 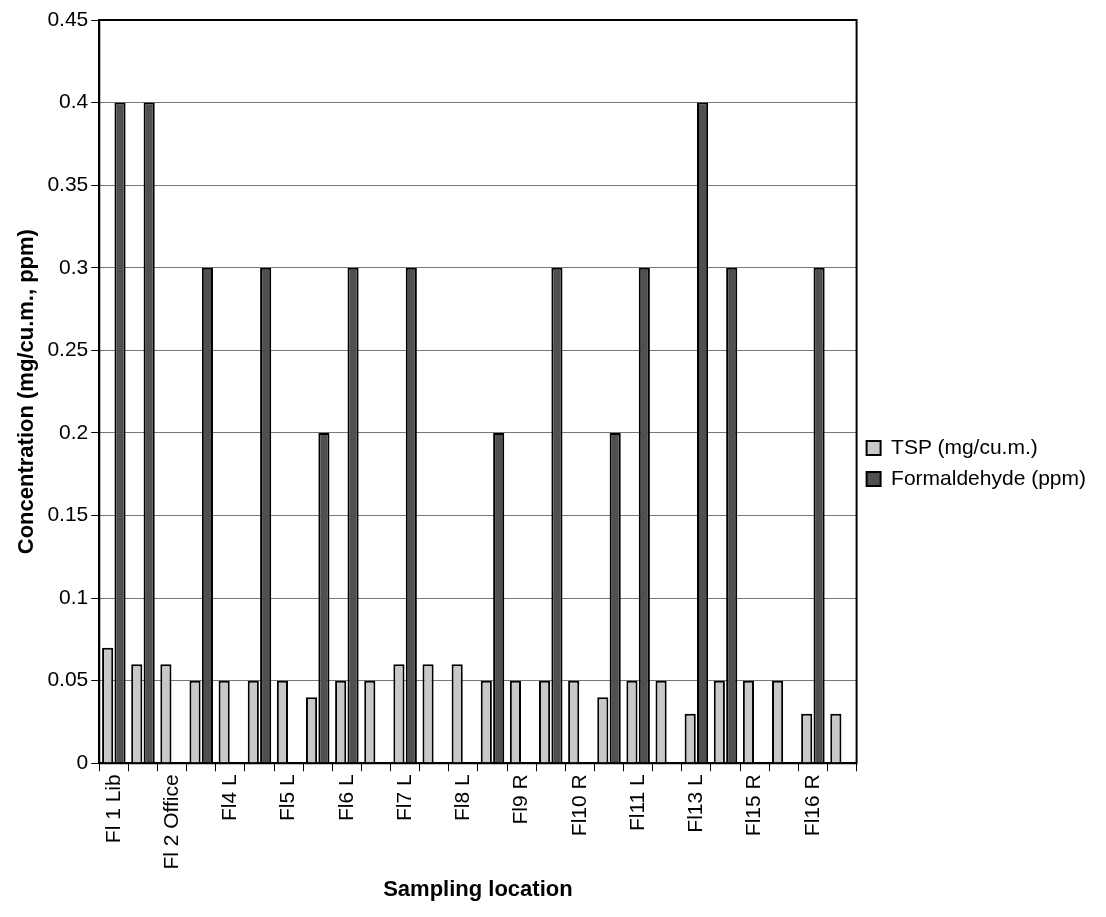 I want to click on x-axis-title: Sampling location, so click(x=478, y=888).